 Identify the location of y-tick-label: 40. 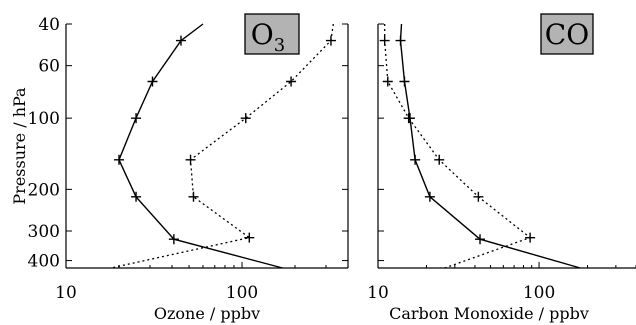
(49, 25).